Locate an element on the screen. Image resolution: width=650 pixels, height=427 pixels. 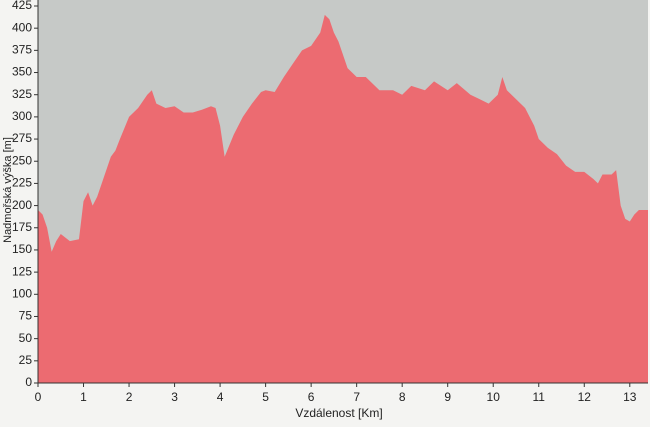
y-tick-label: 425 is located at coordinates (22, 6).